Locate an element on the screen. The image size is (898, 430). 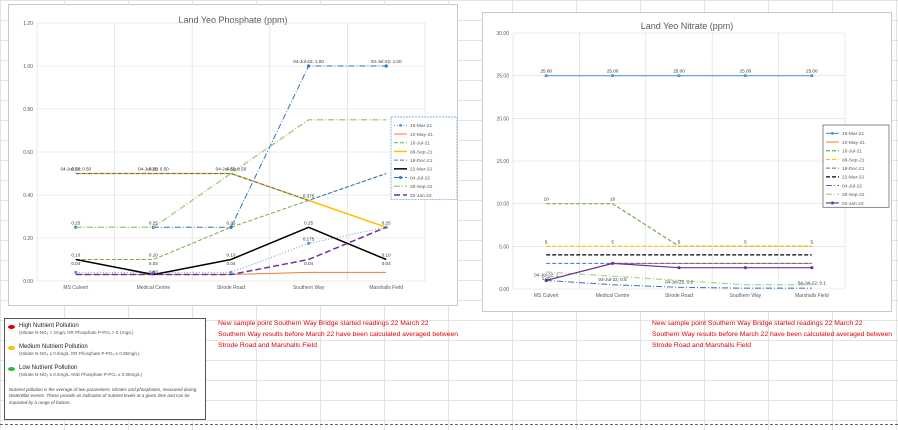
nitrate-x-tick: Strode Road is located at coordinates (679, 296).